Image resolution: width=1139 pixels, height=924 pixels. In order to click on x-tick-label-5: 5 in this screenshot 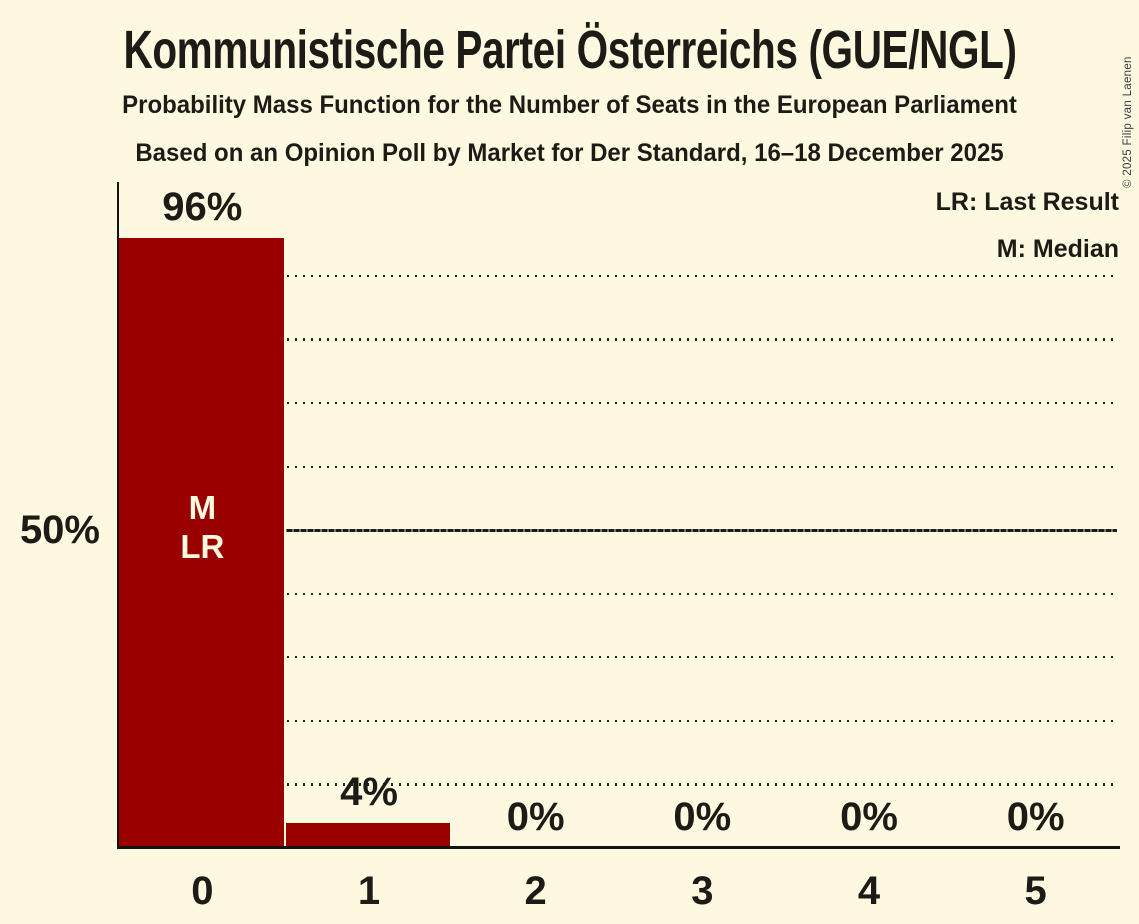, I will do `click(1035, 891)`.